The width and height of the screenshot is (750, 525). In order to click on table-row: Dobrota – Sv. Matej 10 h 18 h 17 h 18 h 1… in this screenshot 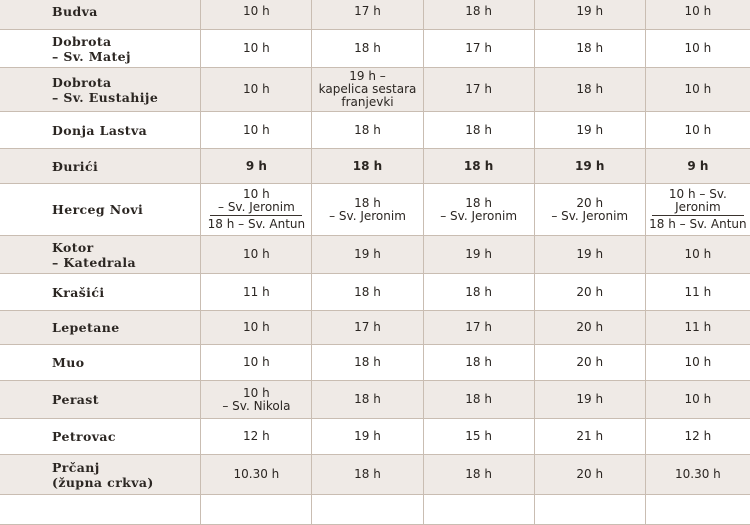, I will do `click(375, 48)`.